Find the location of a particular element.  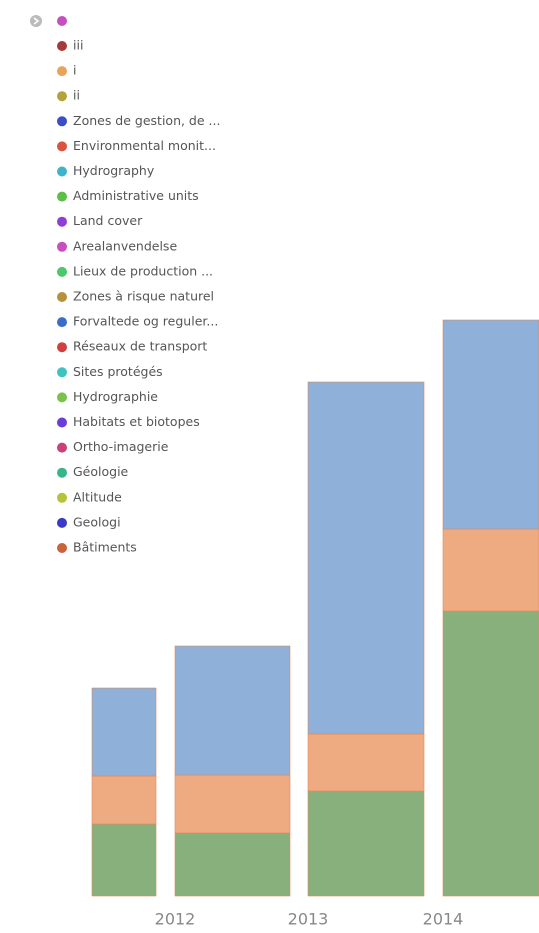

legend-label: Habitats et biotopes is located at coordinates (136, 421).